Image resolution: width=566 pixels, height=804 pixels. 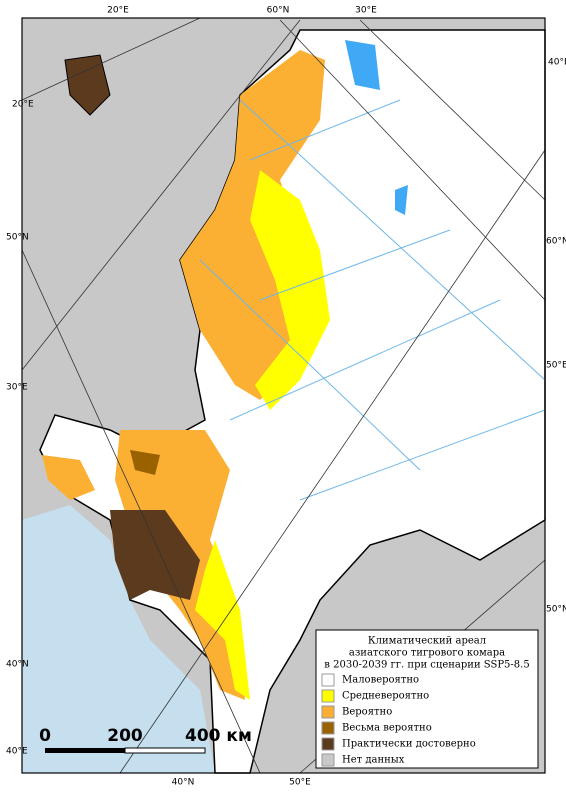 I want to click on legend-label: Маловероятно, so click(x=380, y=680).